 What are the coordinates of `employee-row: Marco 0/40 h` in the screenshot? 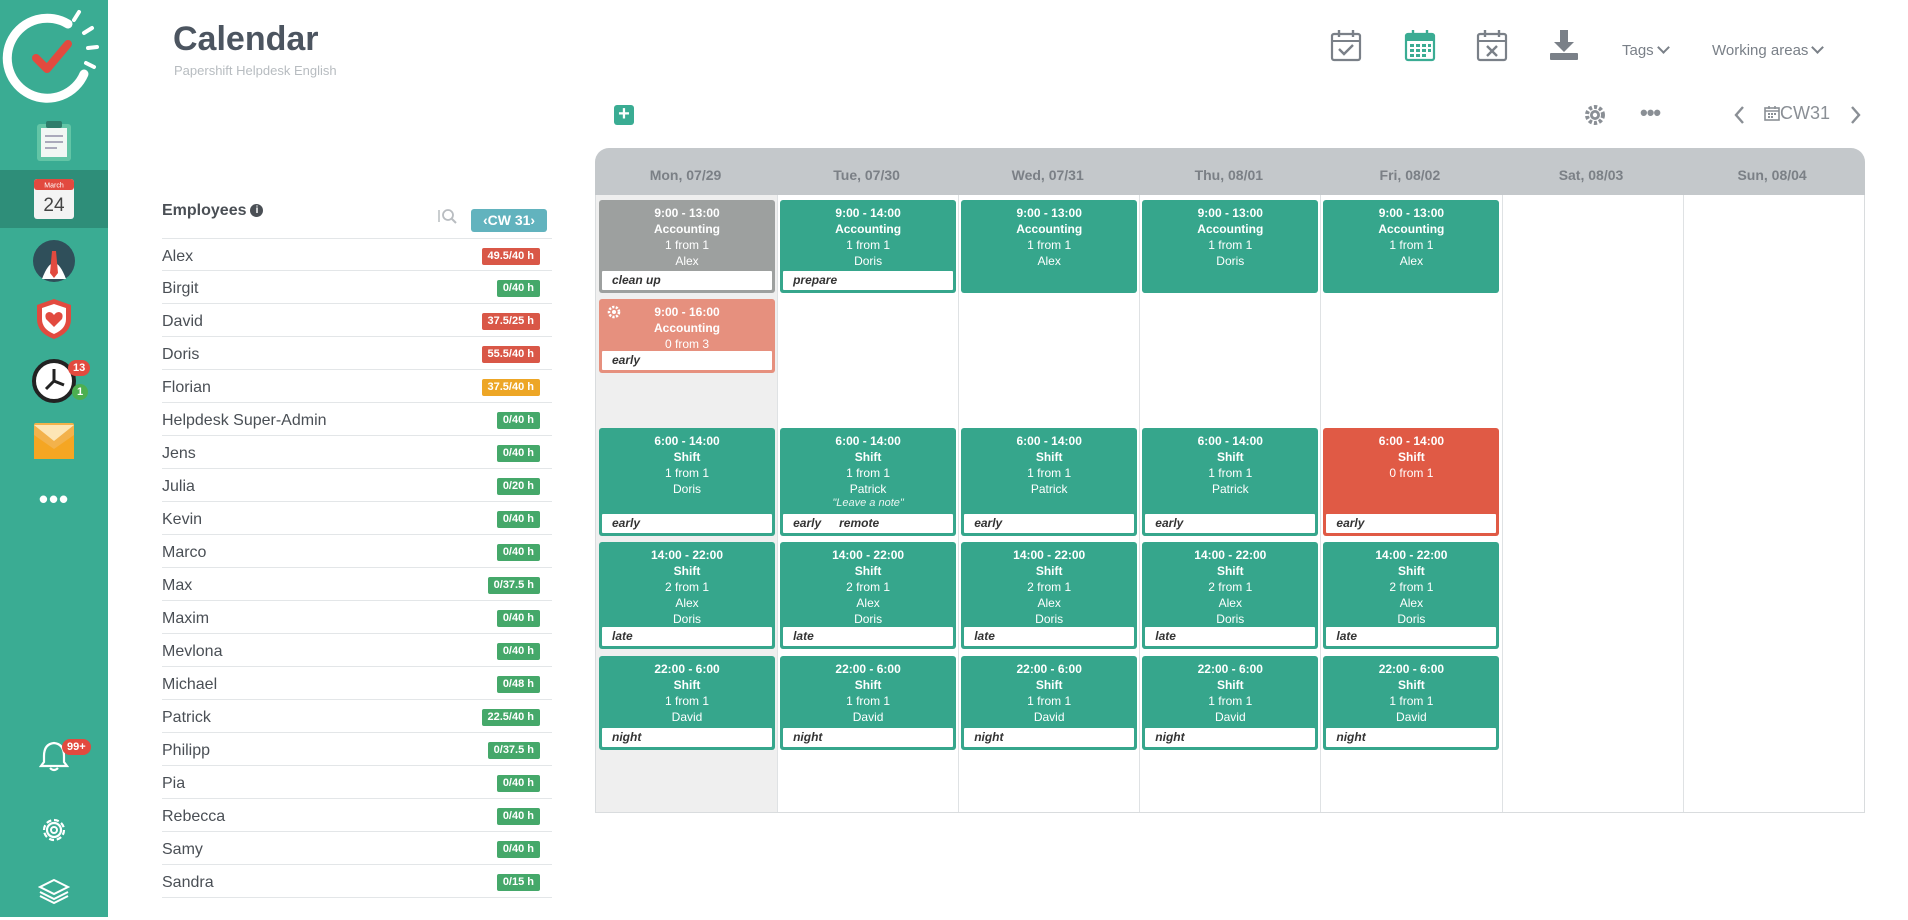 It's located at (357, 551).